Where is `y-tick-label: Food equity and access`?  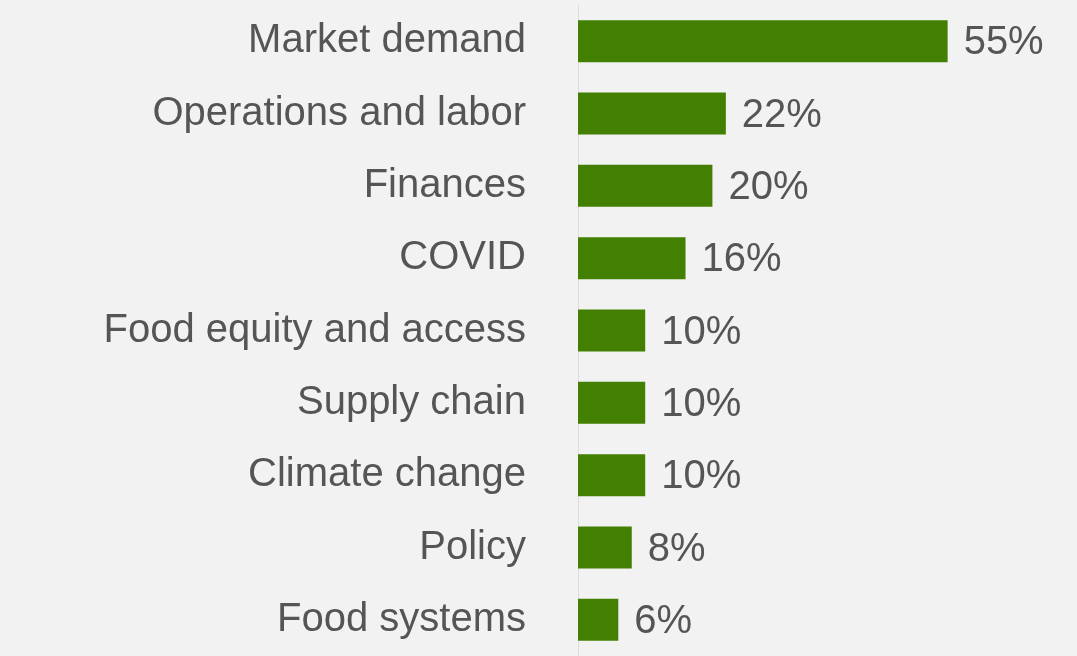 y-tick-label: Food equity and access is located at coordinates (314, 327).